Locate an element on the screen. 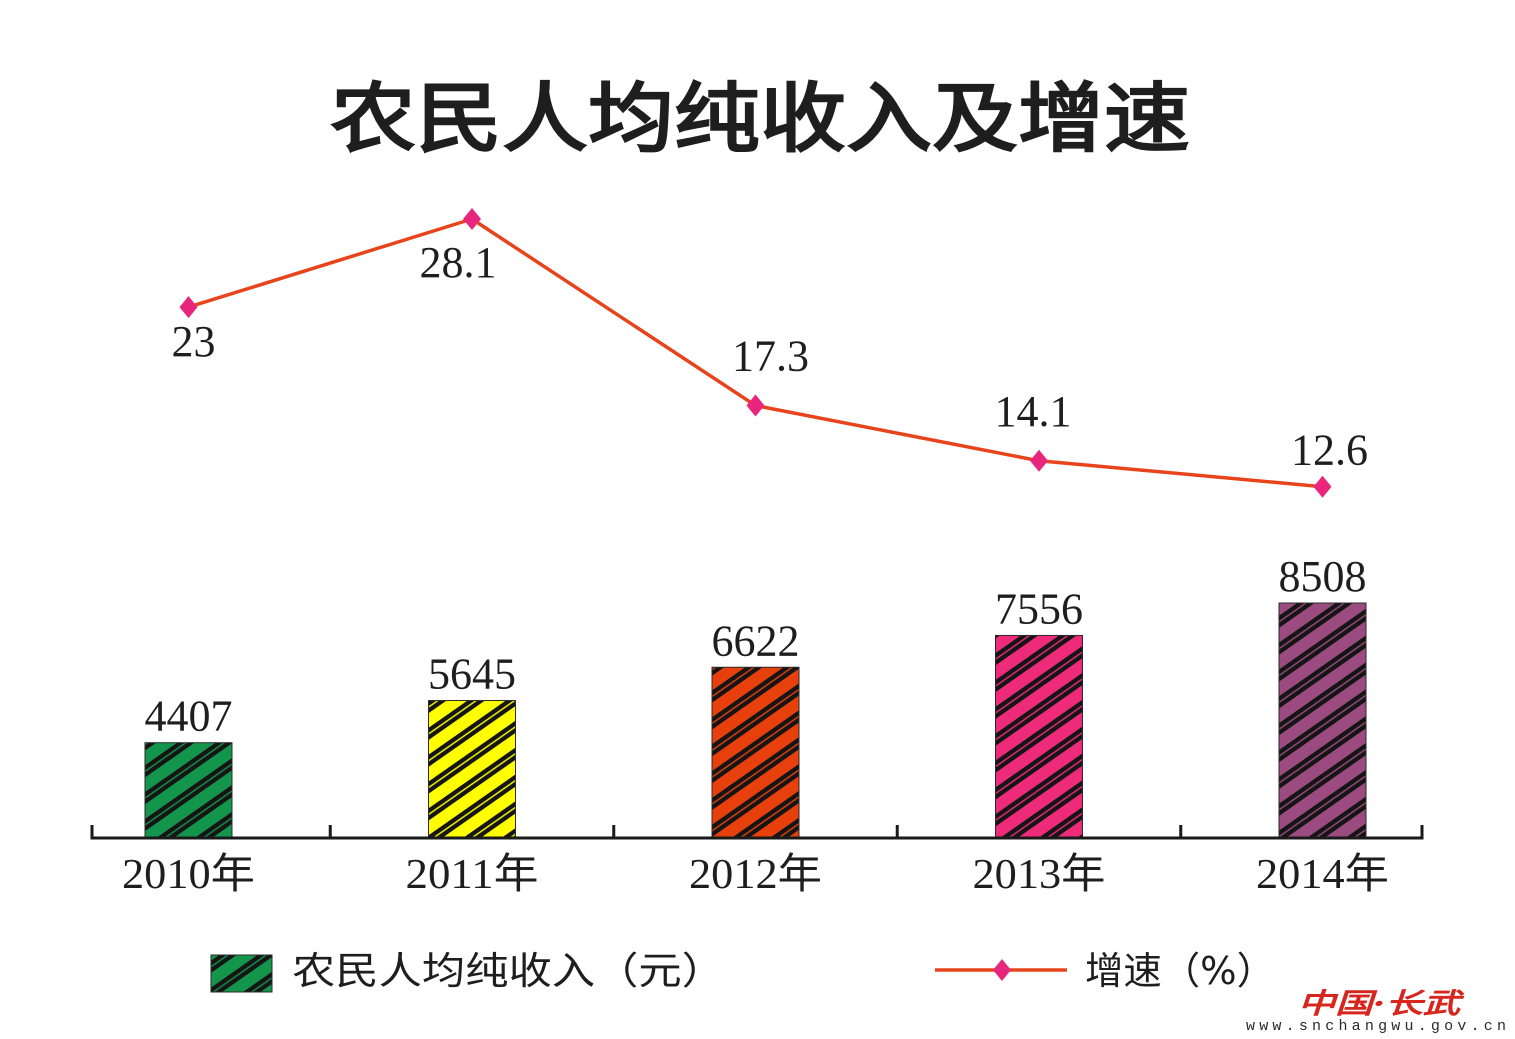  growth-label: 23 is located at coordinates (194, 341).